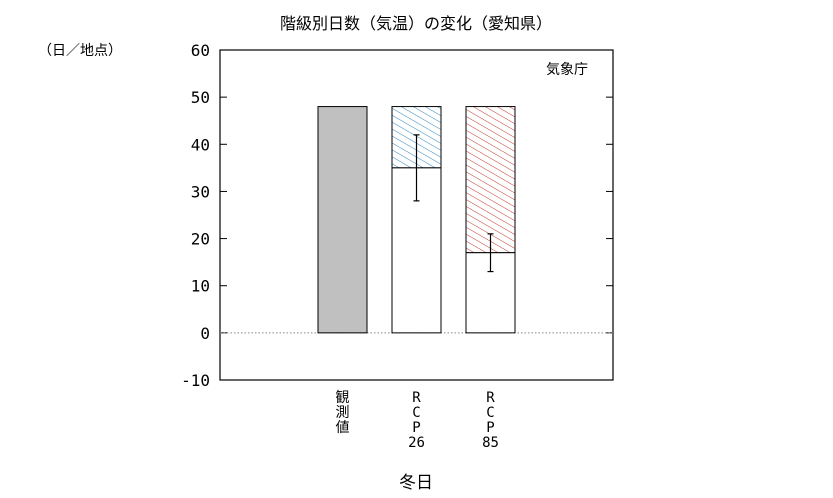 Image resolution: width=833 pixels, height=498 pixels. What do you see at coordinates (200, 97) in the screenshot?
I see `y-tick-label: 50` at bounding box center [200, 97].